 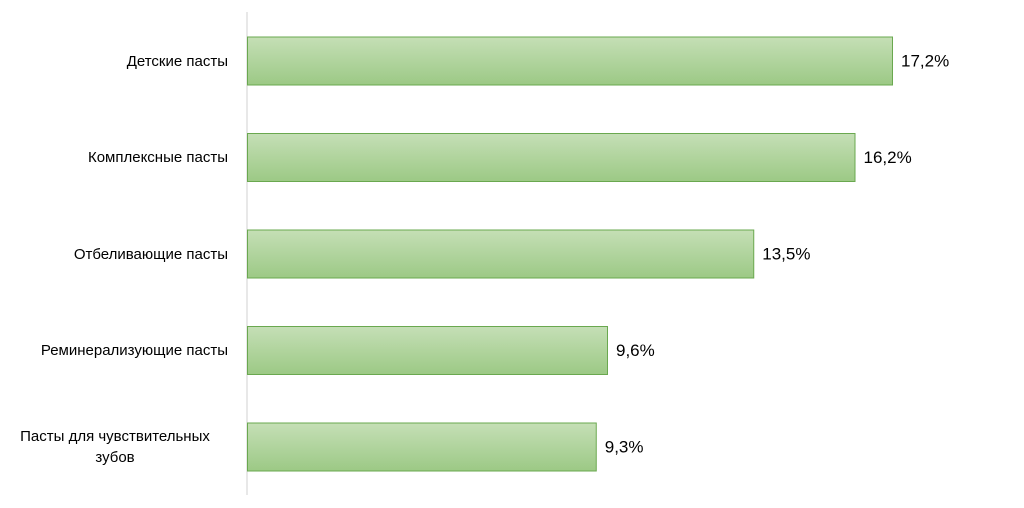 What do you see at coordinates (157, 157) in the screenshot?
I see `category-label: Комплексные пасты` at bounding box center [157, 157].